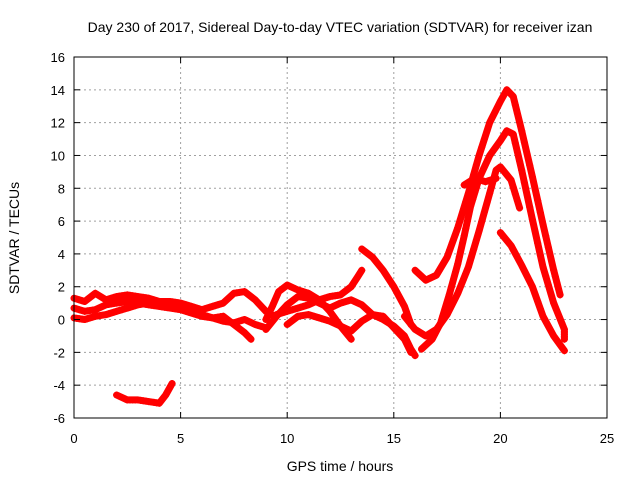 This screenshot has width=640, height=480. Describe the element at coordinates (14, 238) in the screenshot. I see `y-axis-label: SDTVAR / TECUs` at that location.